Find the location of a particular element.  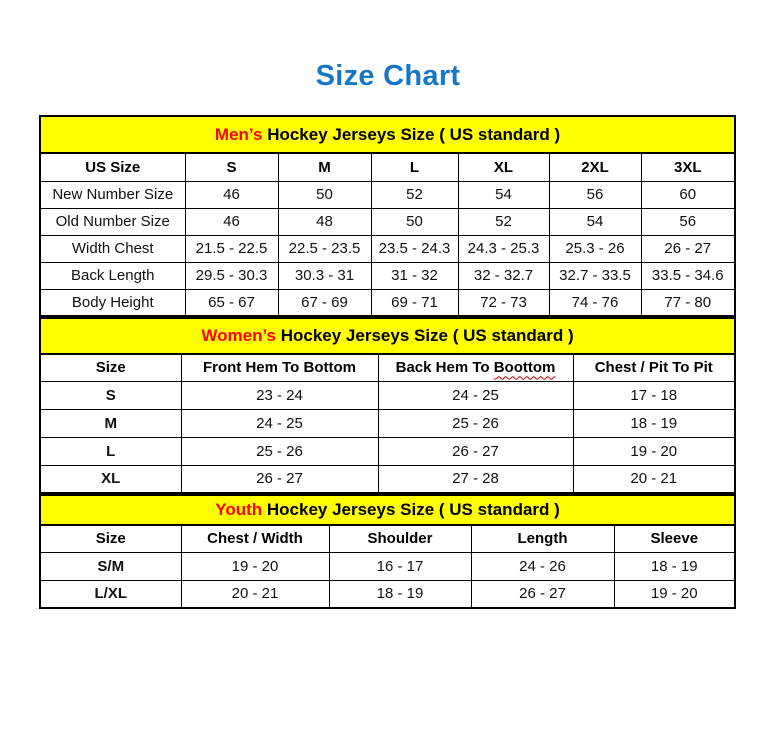

column-header-text: Back Hem To is located at coordinates (444, 368).